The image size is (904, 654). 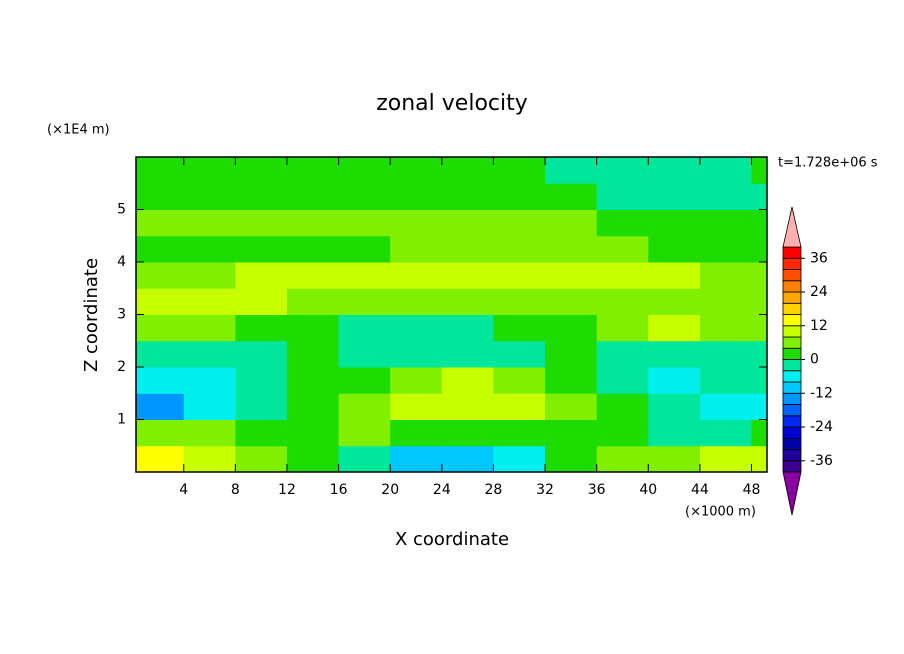 I want to click on x-tick-label: 40, so click(x=648, y=490).